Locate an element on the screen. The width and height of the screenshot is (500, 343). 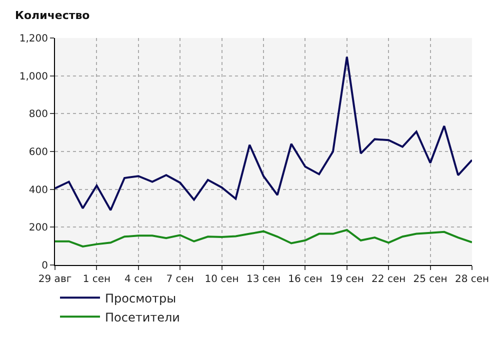
x-tick-label: 13 сен is located at coordinates (263, 279).